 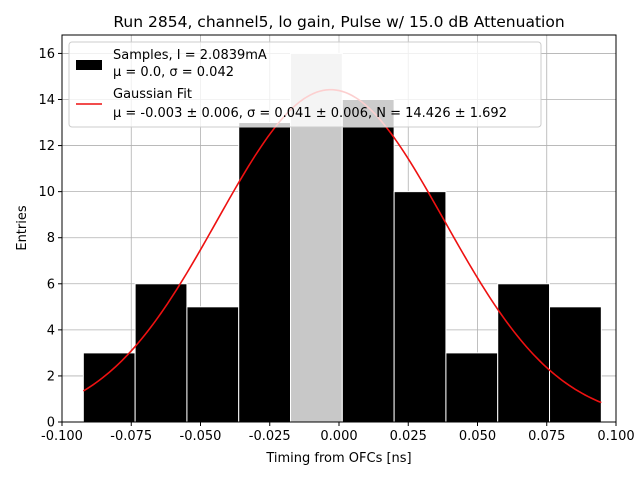 I want to click on y-tick-label: 14, so click(x=46, y=100).